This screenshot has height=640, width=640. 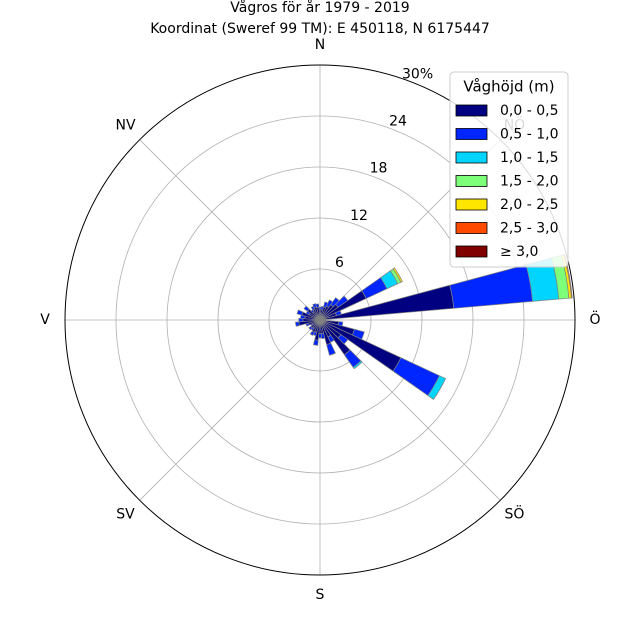 I want to click on legend-title: Våghöjd (m), so click(x=508, y=87).